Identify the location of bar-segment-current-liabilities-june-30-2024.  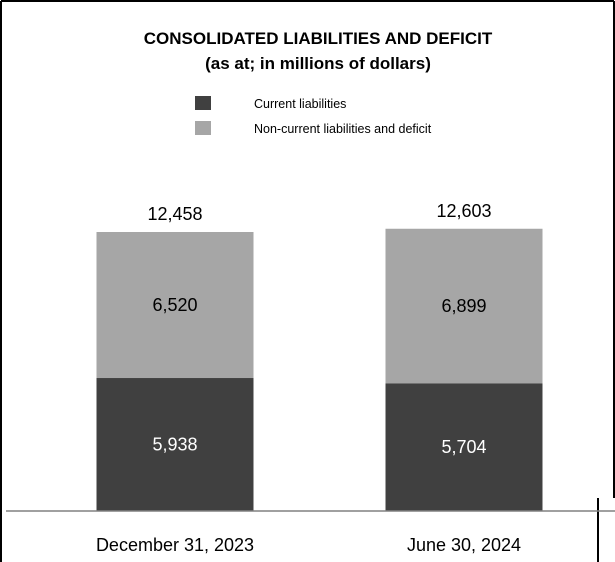
(464, 447).